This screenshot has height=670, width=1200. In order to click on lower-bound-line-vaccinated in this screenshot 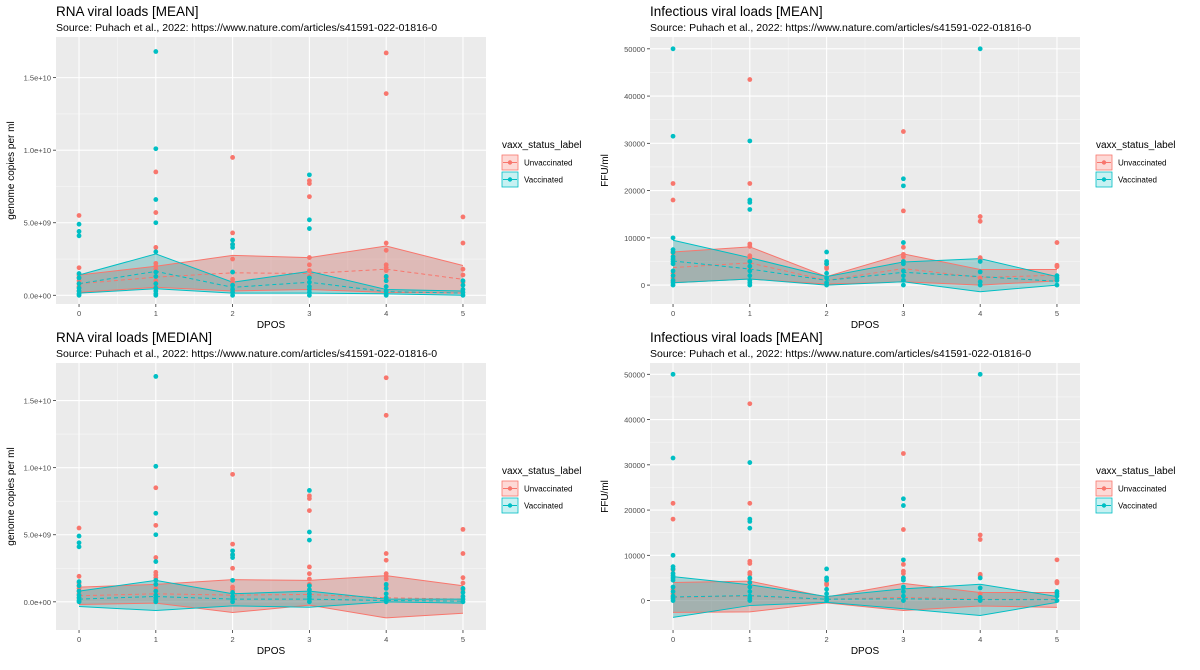, I will do `click(271, 606)`.